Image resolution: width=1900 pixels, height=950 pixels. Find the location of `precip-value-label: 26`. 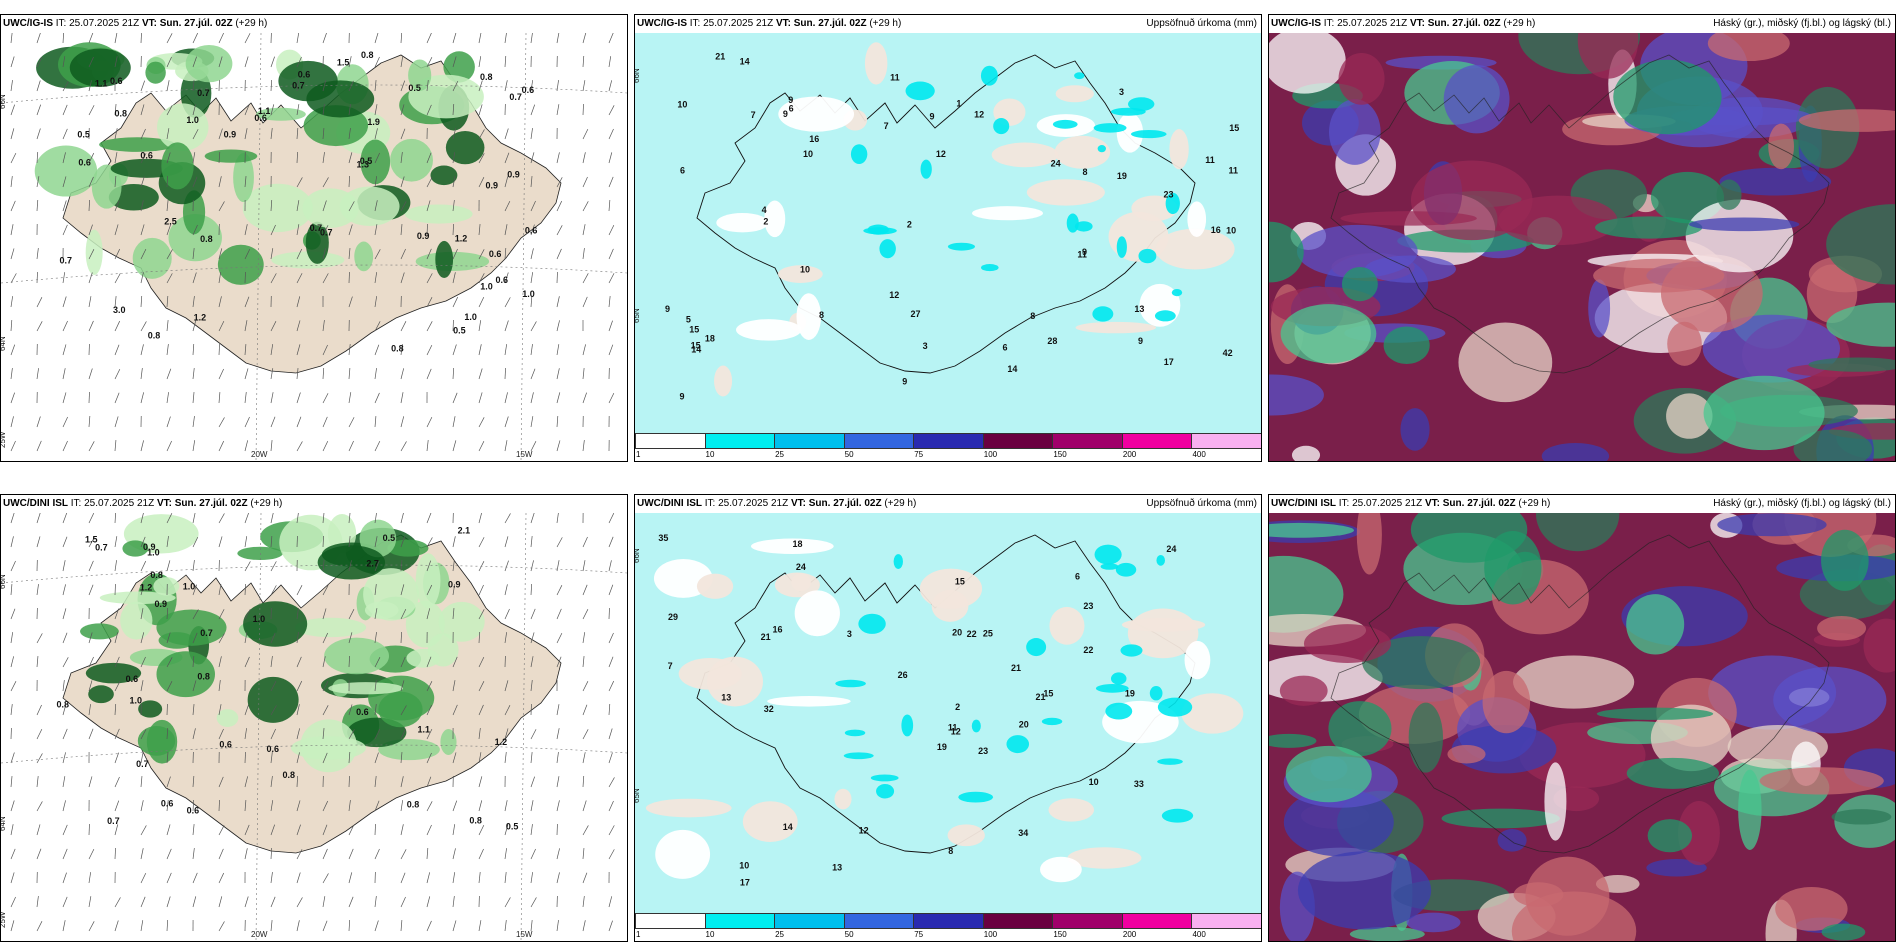

precip-value-label: 26 is located at coordinates (903, 675).